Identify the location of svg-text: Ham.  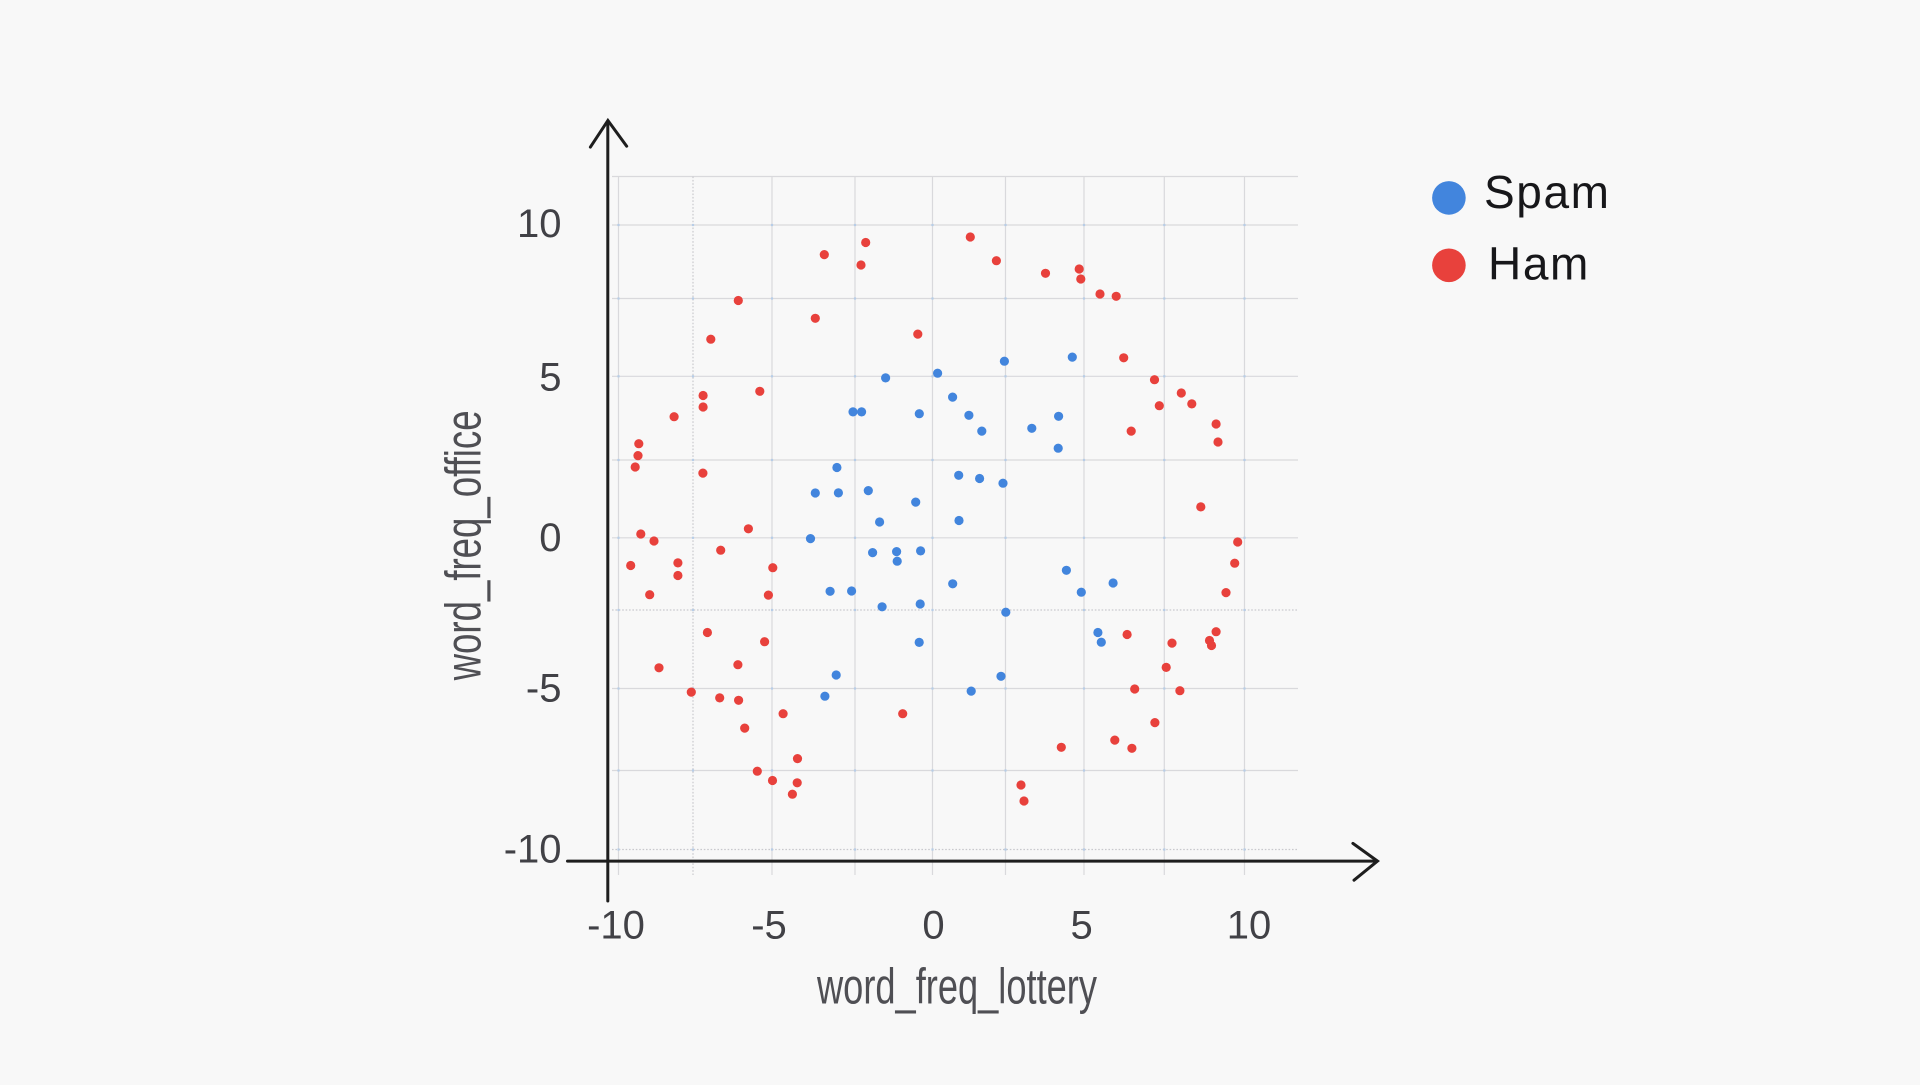
(1539, 263).